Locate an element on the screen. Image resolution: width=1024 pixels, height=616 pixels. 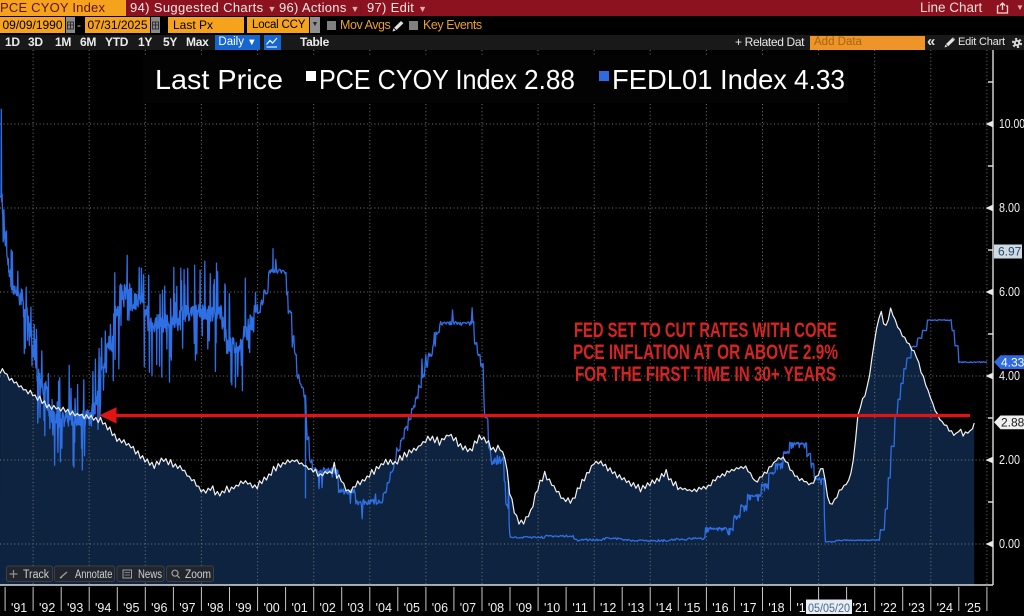
svg-text: '12 is located at coordinates (608, 608).